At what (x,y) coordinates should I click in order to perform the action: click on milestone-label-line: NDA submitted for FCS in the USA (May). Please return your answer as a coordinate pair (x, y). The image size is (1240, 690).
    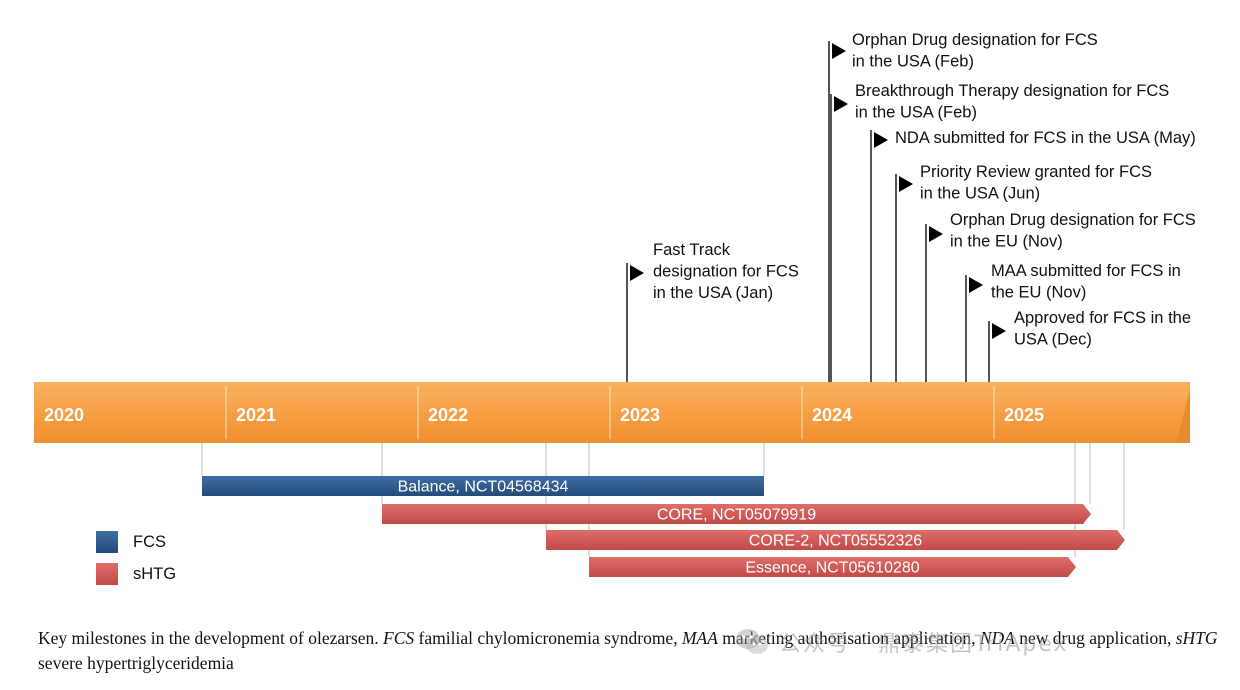
    Looking at the image, I should click on (1045, 138).